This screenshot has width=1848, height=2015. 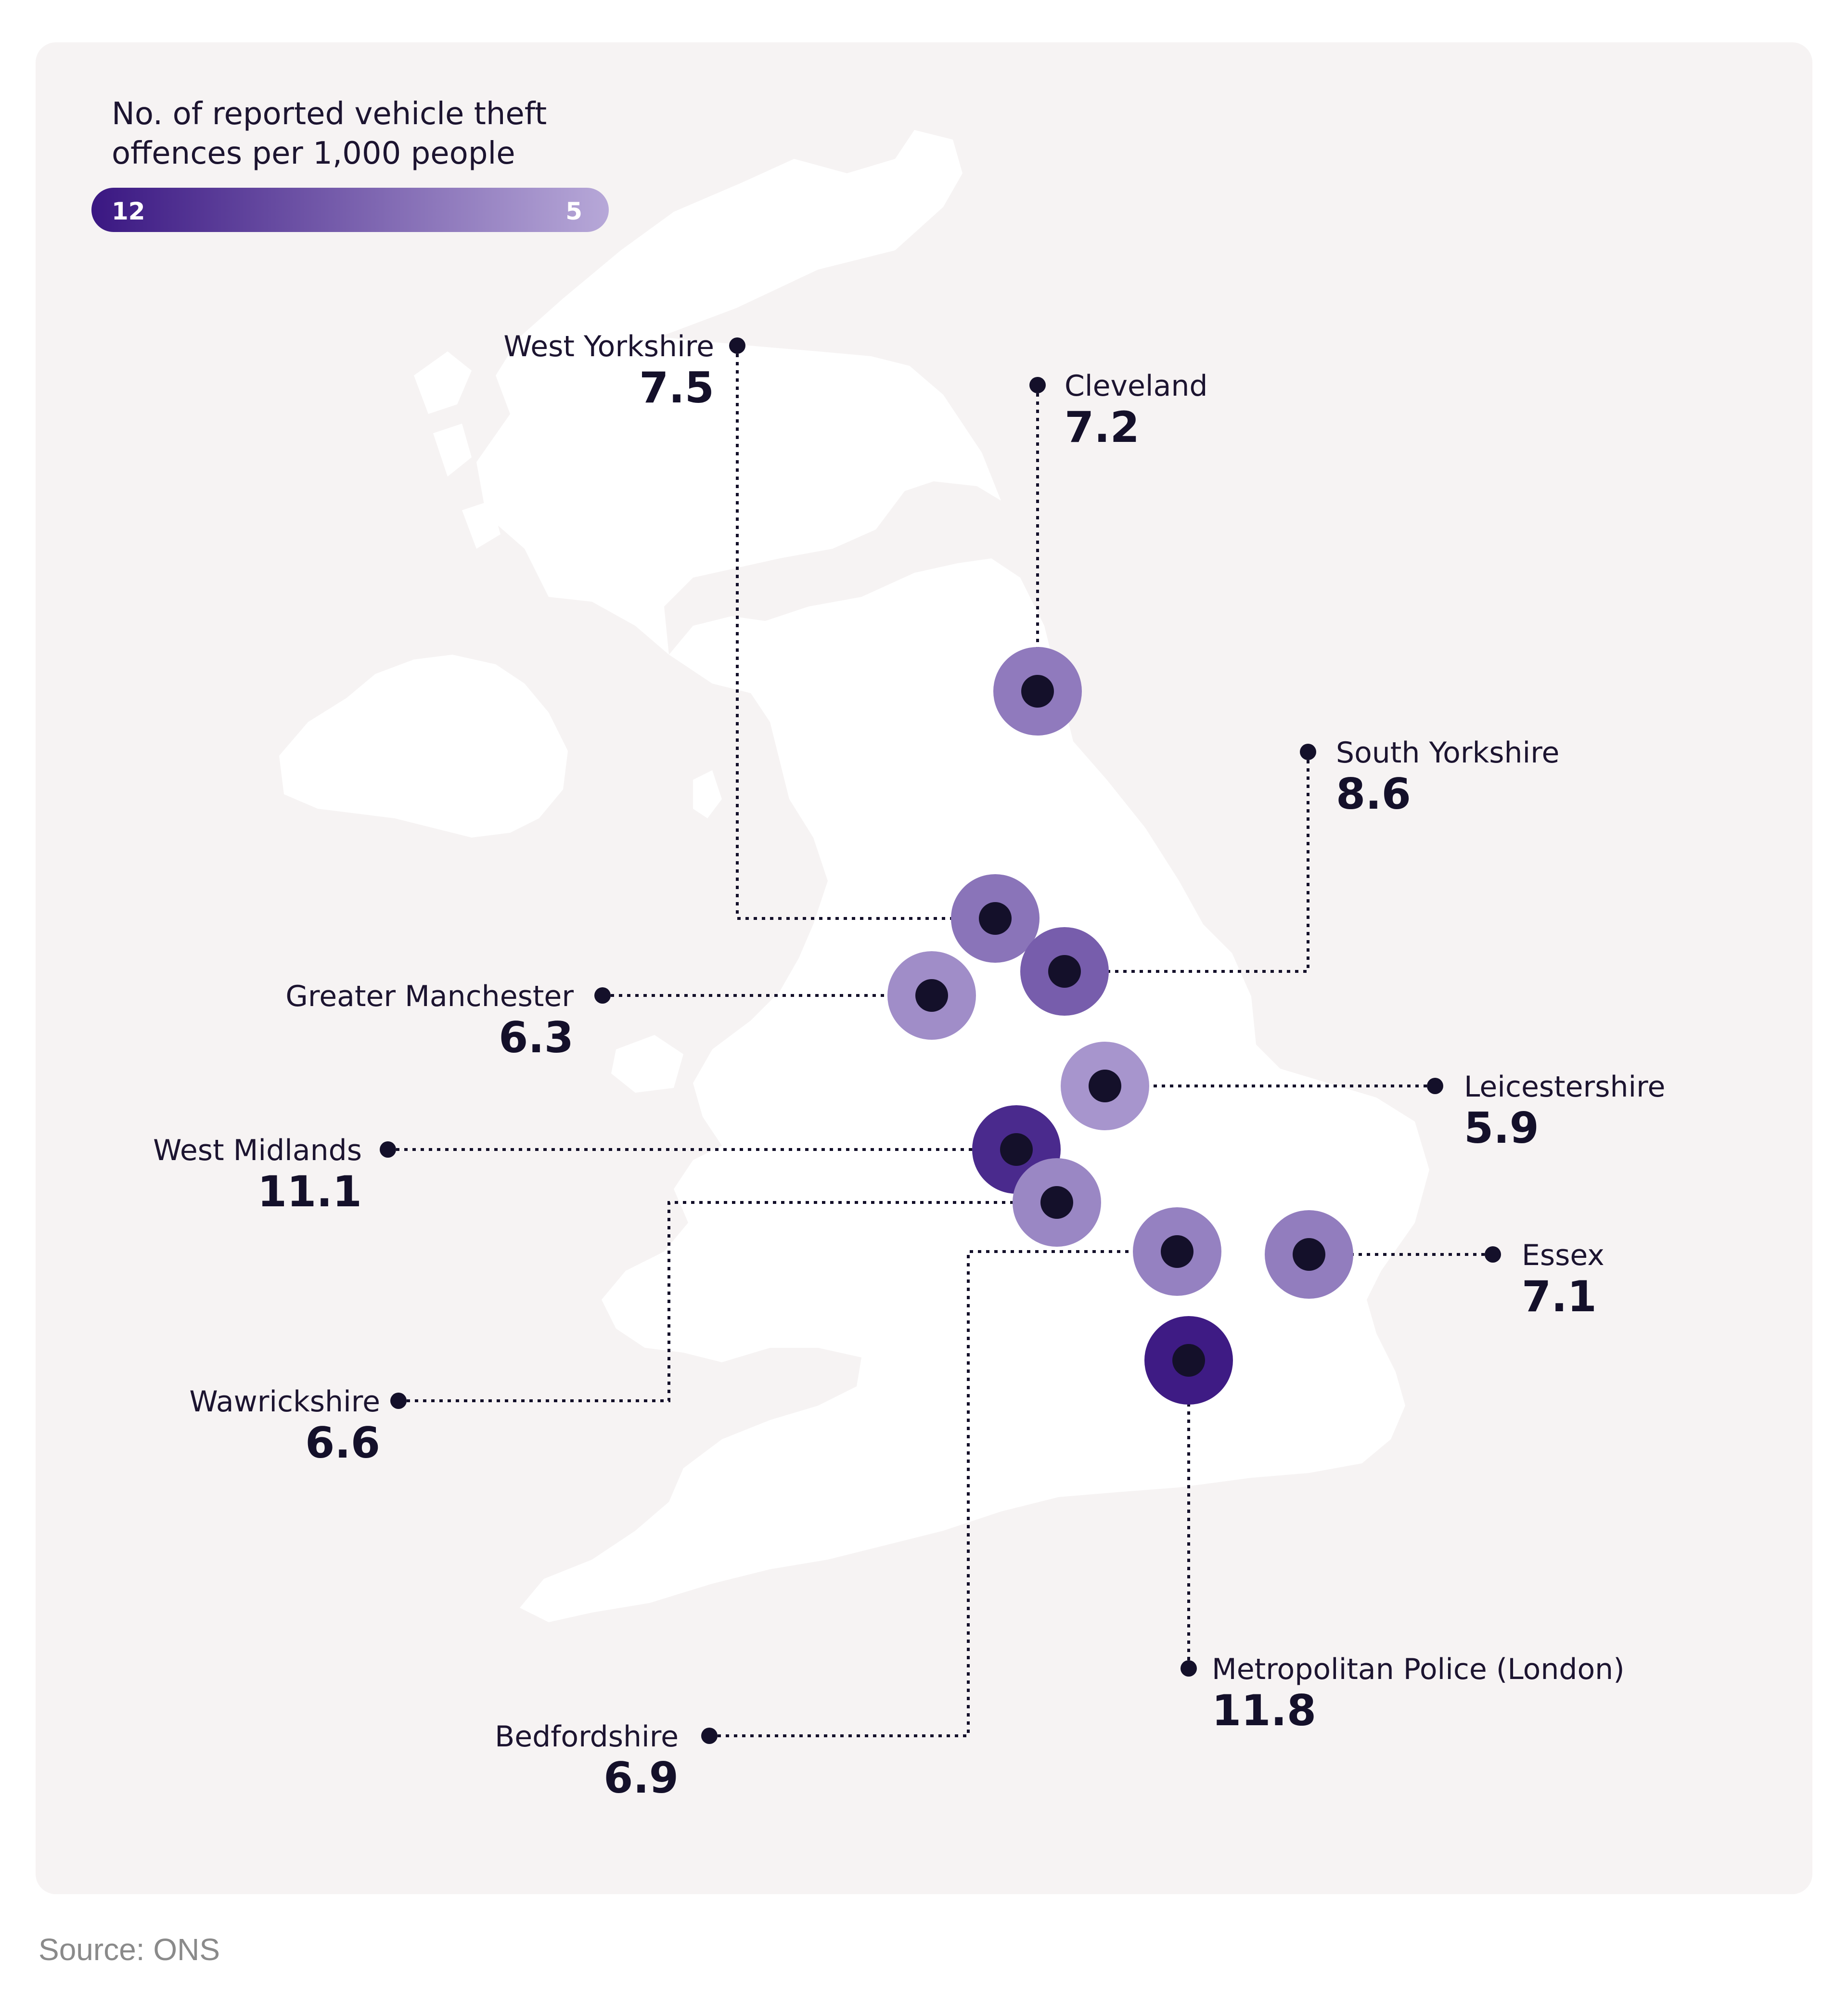 I want to click on northern-ireland-landmass, so click(x=423, y=747).